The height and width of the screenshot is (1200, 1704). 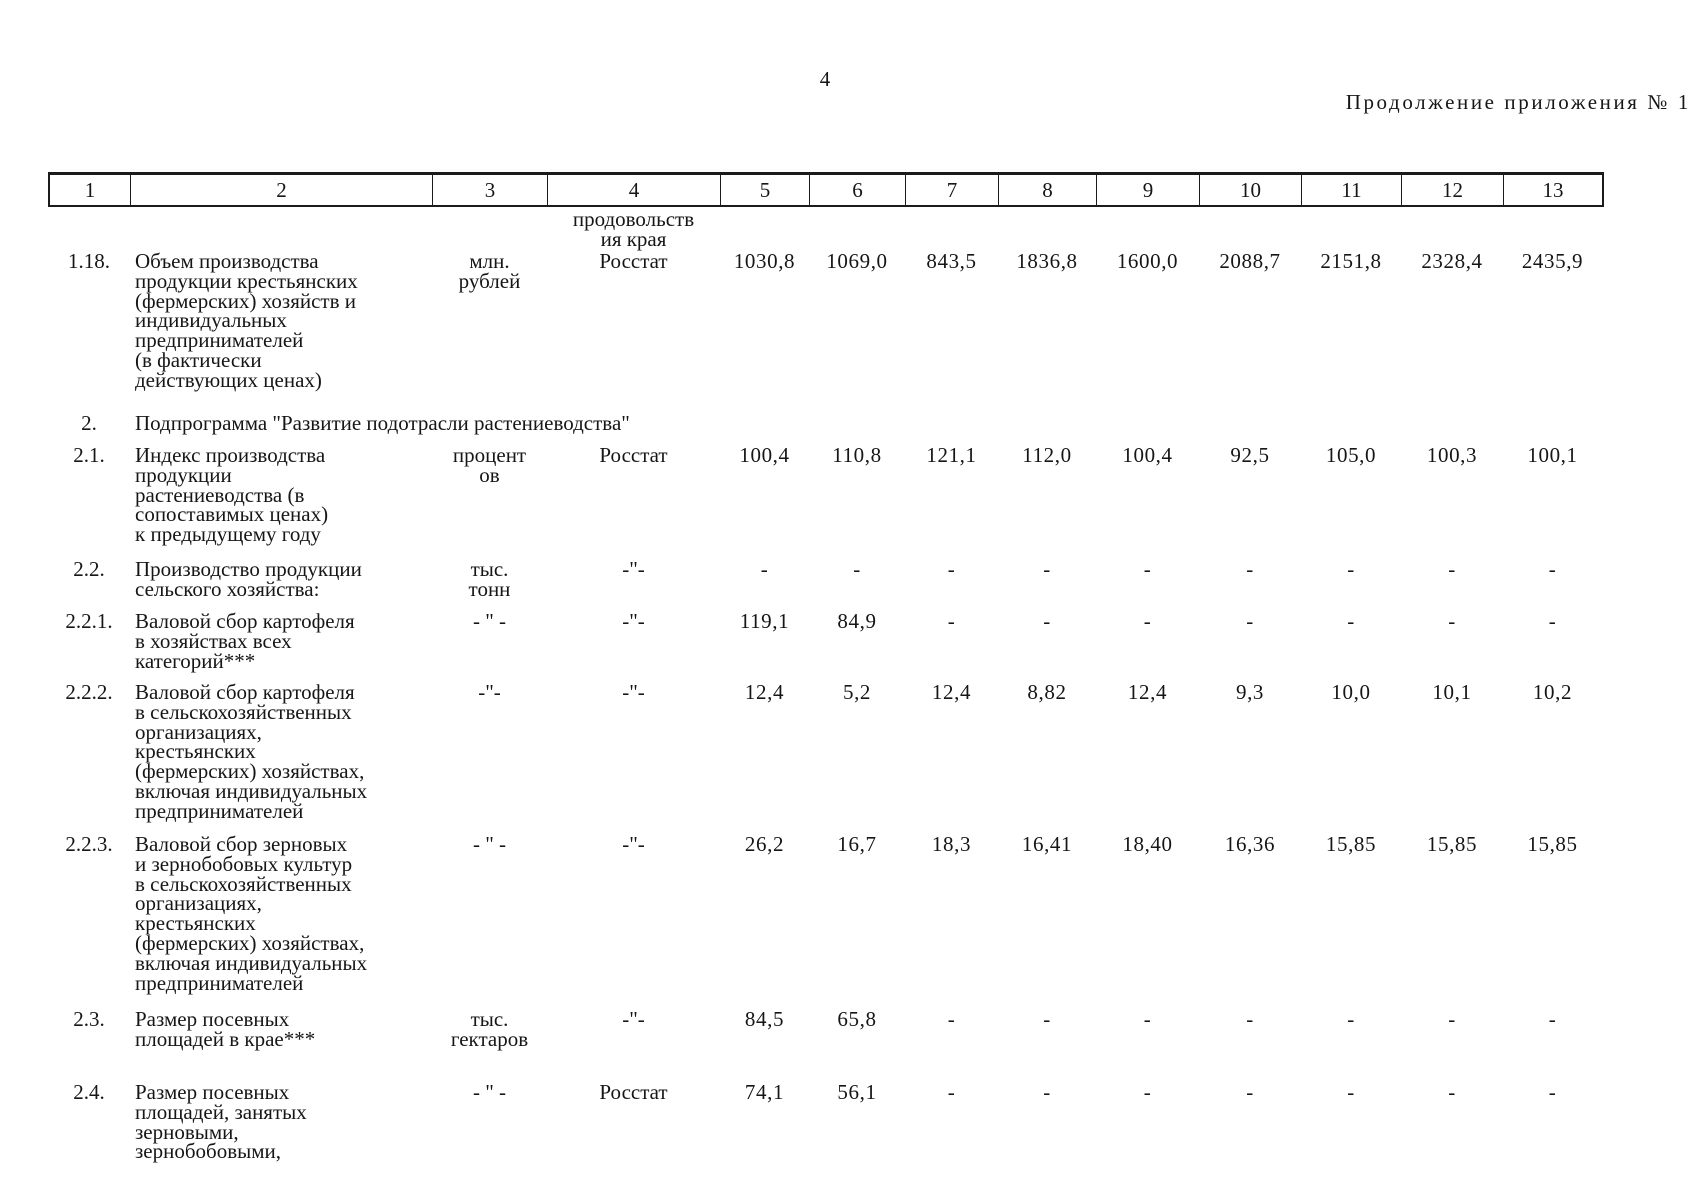 I want to click on value-cell: 74,1, so click(x=764, y=1092).